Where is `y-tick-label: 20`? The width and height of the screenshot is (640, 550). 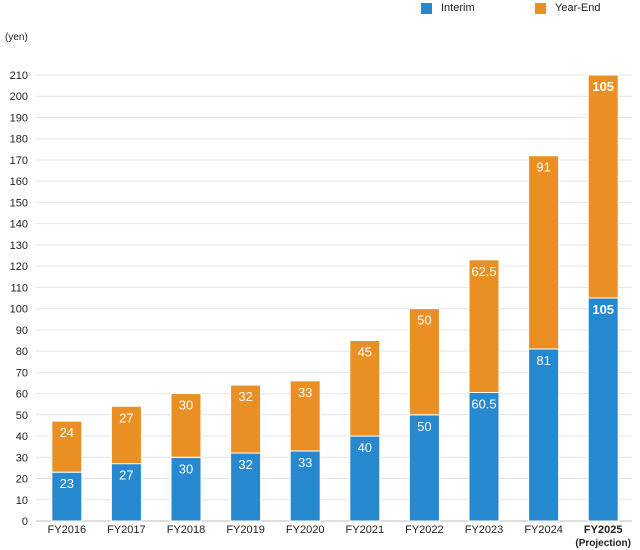
y-tick-label: 20 is located at coordinates (22, 480).